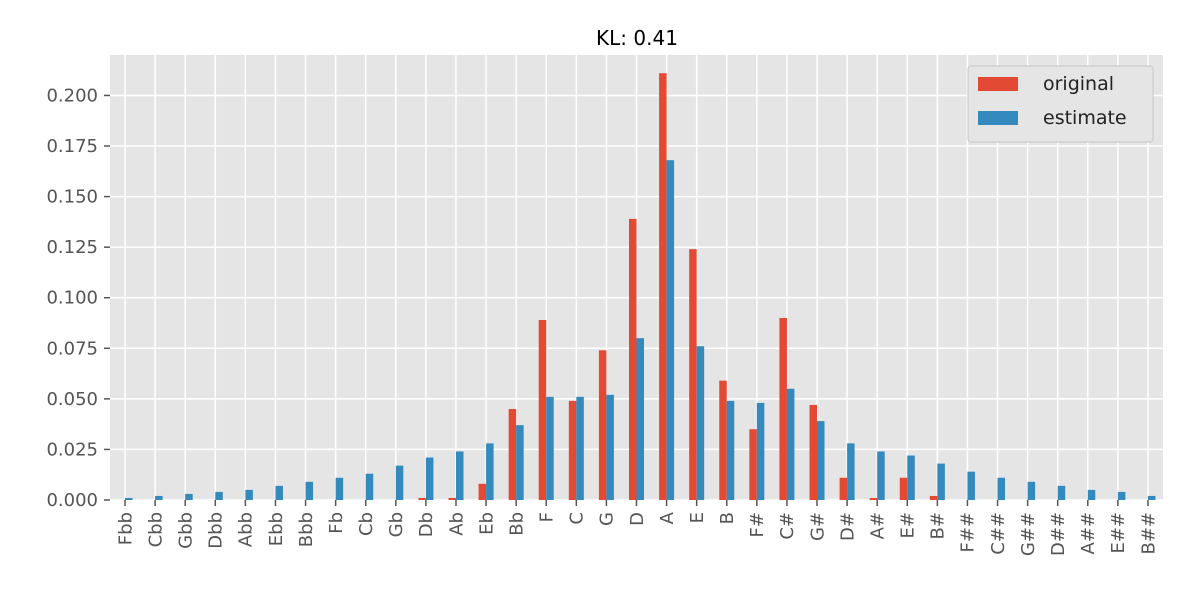  Describe the element at coordinates (1060, 104) in the screenshot. I see `legend: original estimate` at that location.